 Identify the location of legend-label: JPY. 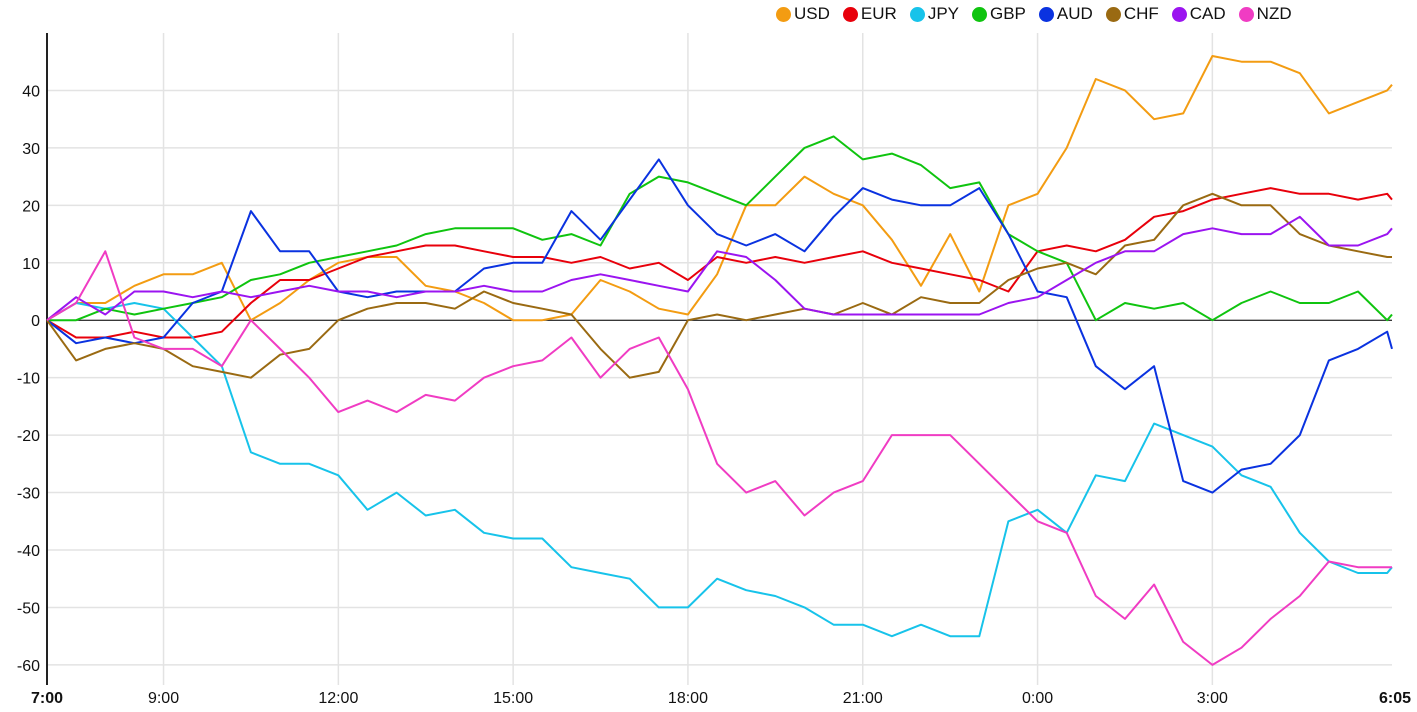
(943, 13).